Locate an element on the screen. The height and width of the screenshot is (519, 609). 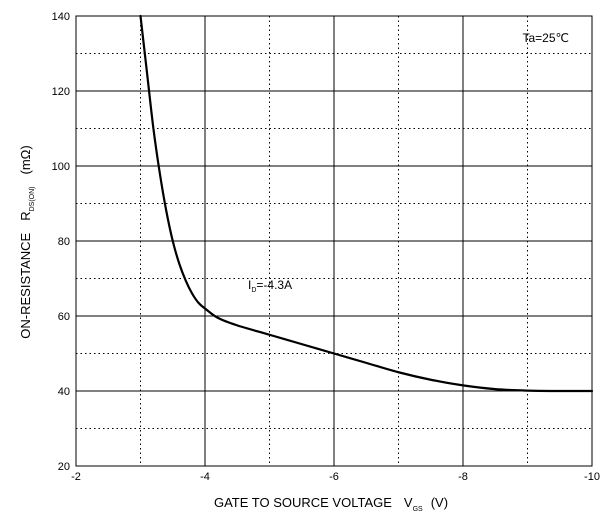
series-annotation: ID=-4.3A is located at coordinates (270, 286).